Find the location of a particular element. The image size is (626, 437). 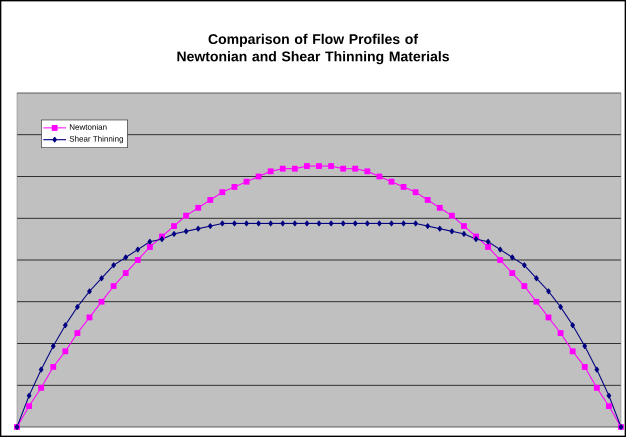

chart-title: Comparison of Flow Profiles of Newtonian and Shear Thinning Materials is located at coordinates (313, 49).